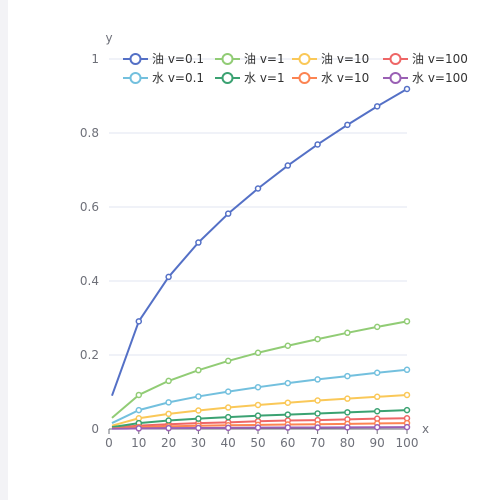 The height and width of the screenshot is (500, 500). What do you see at coordinates (168, 443) in the screenshot?
I see `x-tick-label: 20` at bounding box center [168, 443].